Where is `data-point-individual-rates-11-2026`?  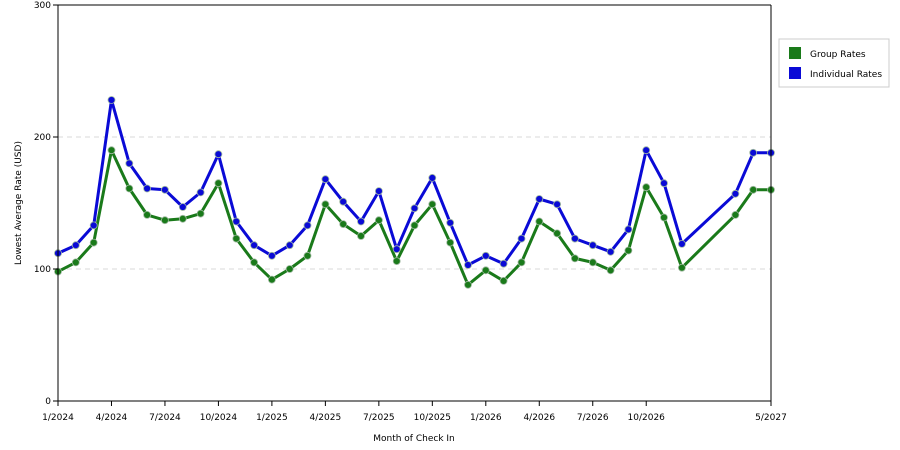
data-point-individual-rates-11-2026 is located at coordinates (664, 183).